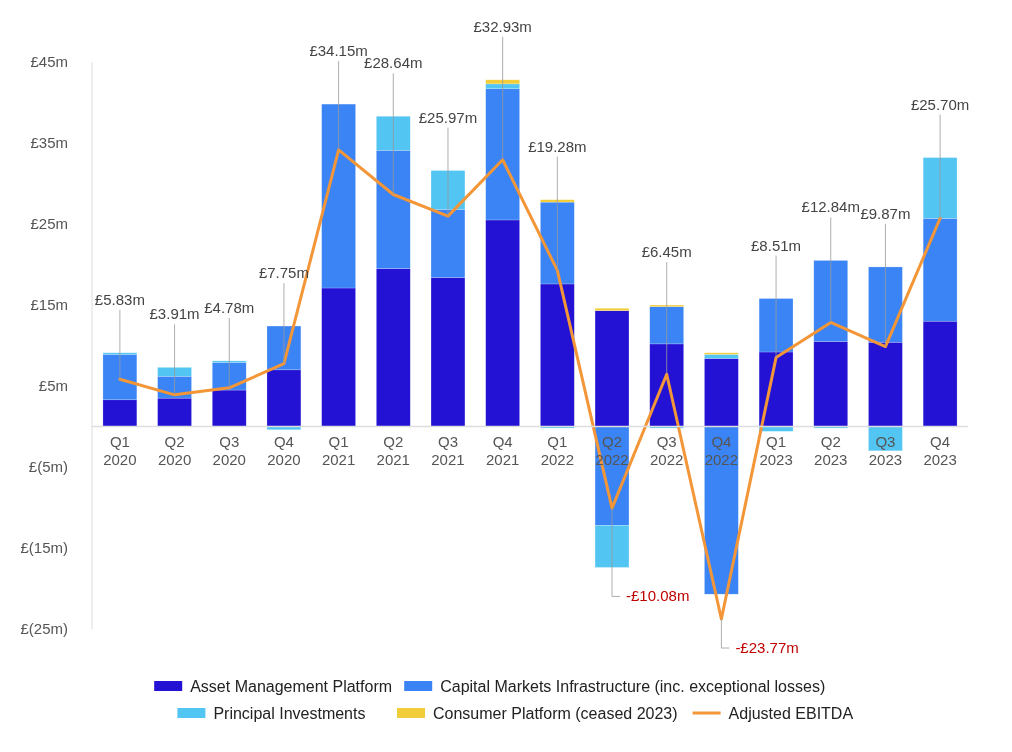 This screenshot has height=752, width=1012. Describe the element at coordinates (174, 450) in the screenshot. I see `x-tick-label: Q2 2020` at that location.